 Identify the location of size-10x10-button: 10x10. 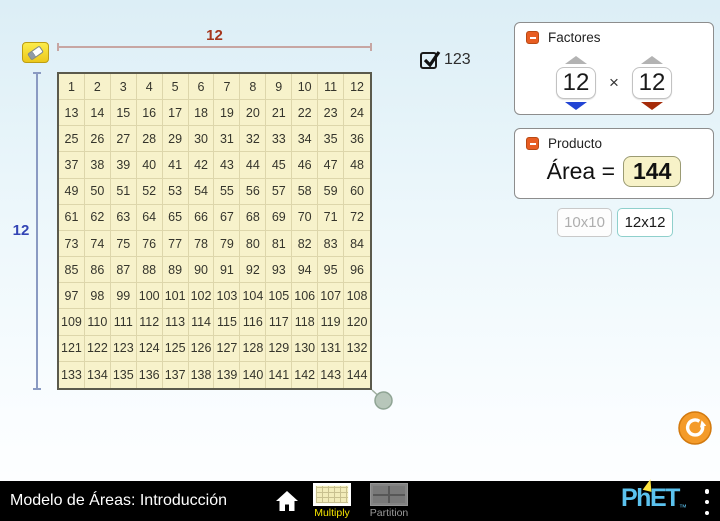
(584, 222).